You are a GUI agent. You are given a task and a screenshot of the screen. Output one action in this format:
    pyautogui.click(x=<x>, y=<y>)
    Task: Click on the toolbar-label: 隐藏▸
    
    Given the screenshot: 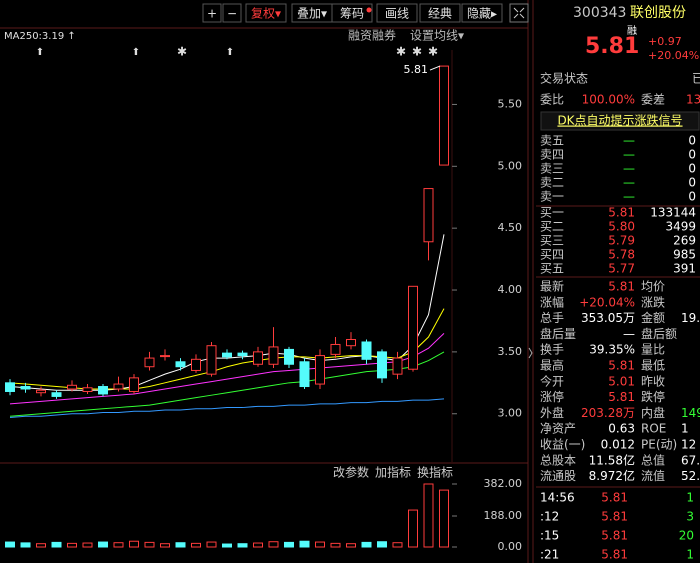 What is the action you would take?
    pyautogui.click(x=482, y=14)
    